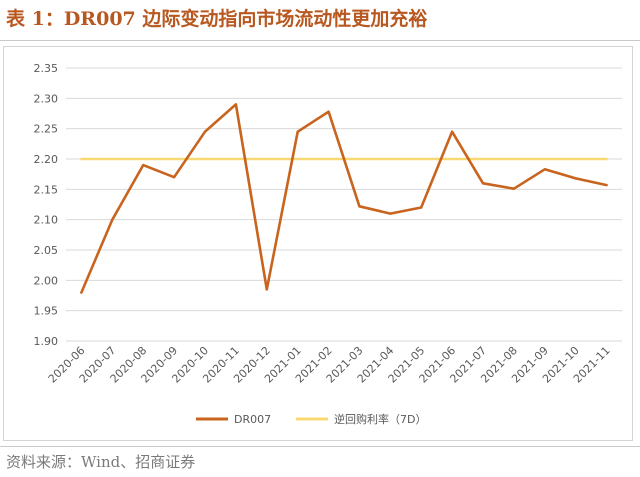 The width and height of the screenshot is (640, 477). I want to click on y-tick-label: 2.25, so click(46, 129).